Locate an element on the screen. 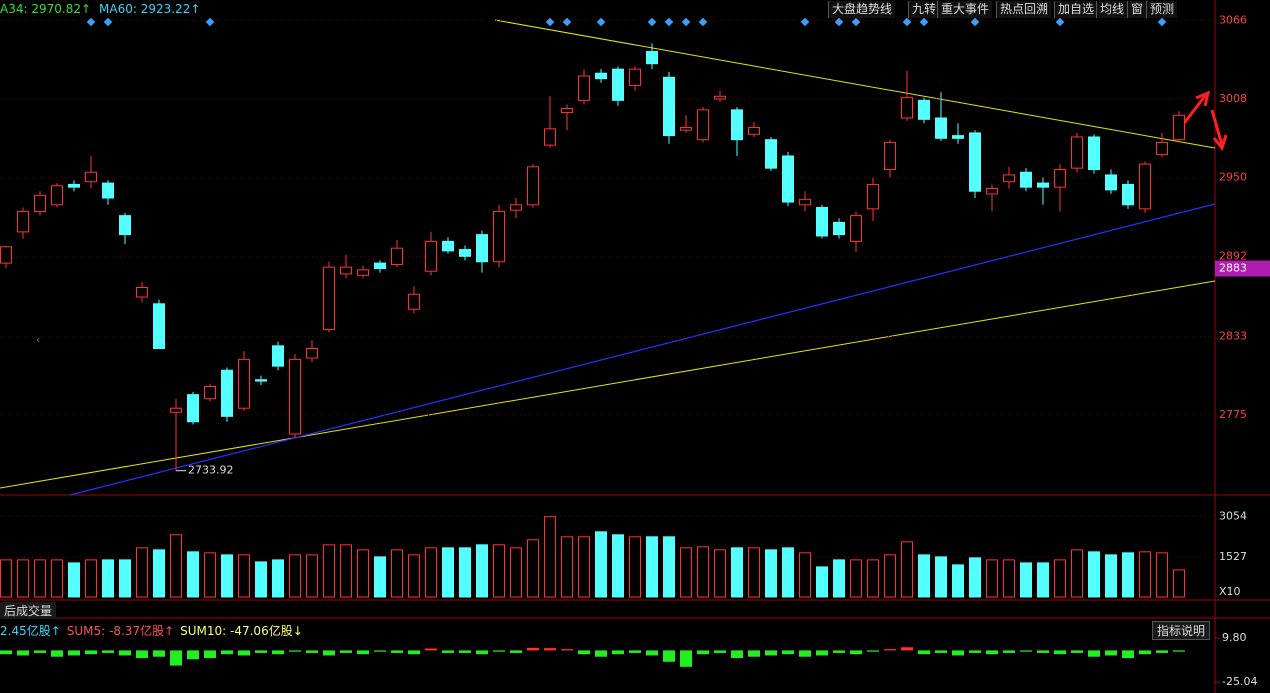 The height and width of the screenshot is (693, 1270). toolbar-button: 加自选 is located at coordinates (1076, 9).